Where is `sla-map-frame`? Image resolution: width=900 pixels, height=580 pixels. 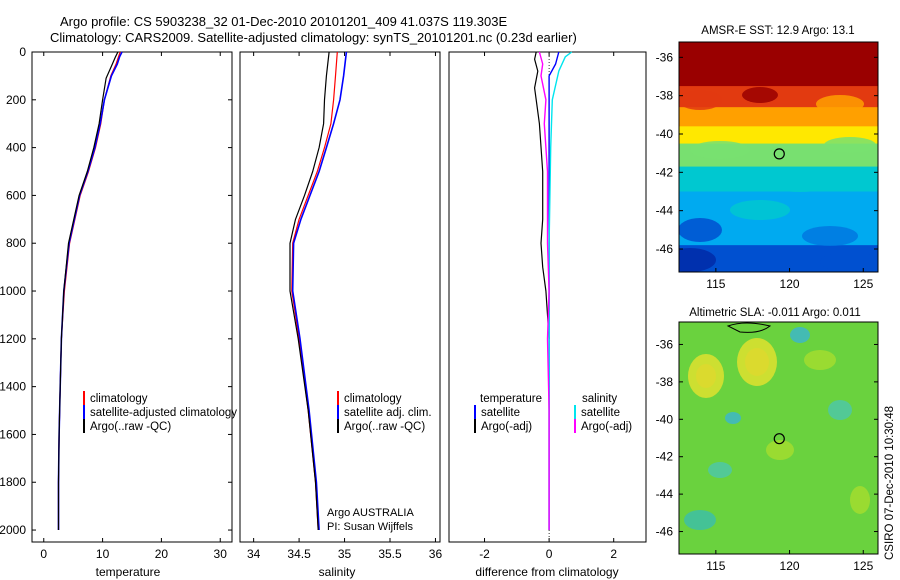 sla-map-frame is located at coordinates (778, 438).